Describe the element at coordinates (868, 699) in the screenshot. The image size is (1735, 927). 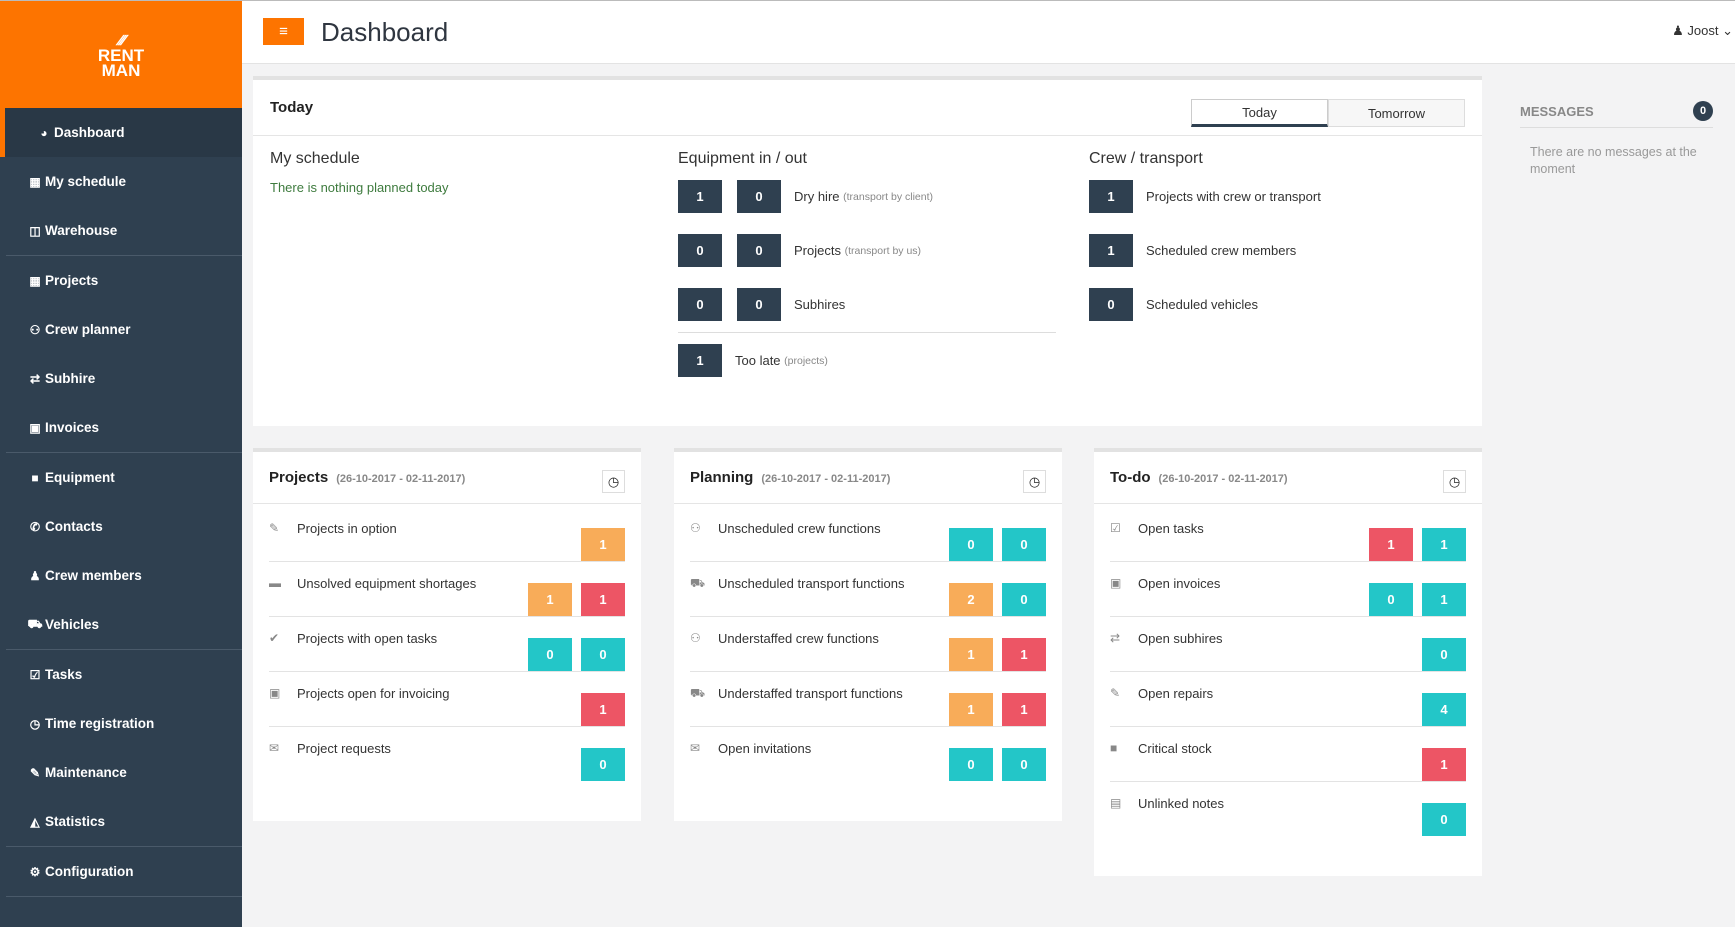
I see `card-row-understaffed-transport-functions: ⛟ Understaffed transport functions 1 1` at that location.